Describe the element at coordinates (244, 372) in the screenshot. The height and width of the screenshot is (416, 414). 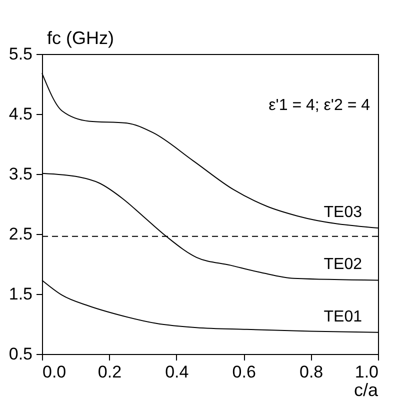
I see `x-tick-label: 0.6` at that location.